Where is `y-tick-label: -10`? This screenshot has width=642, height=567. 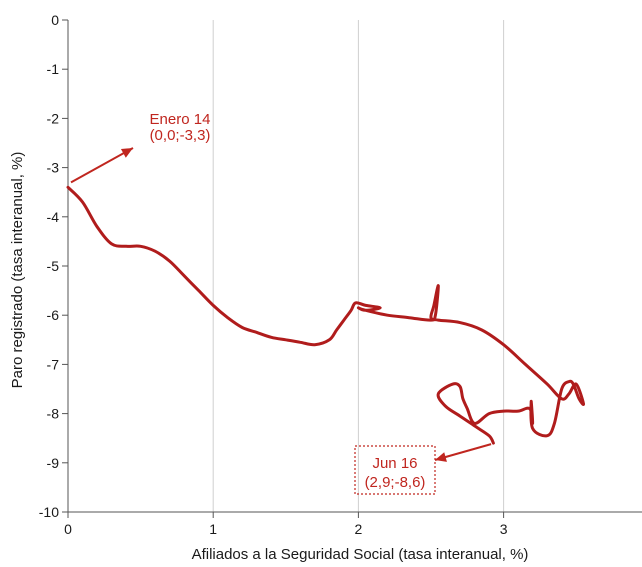
y-tick-label: -10 is located at coordinates (49, 512).